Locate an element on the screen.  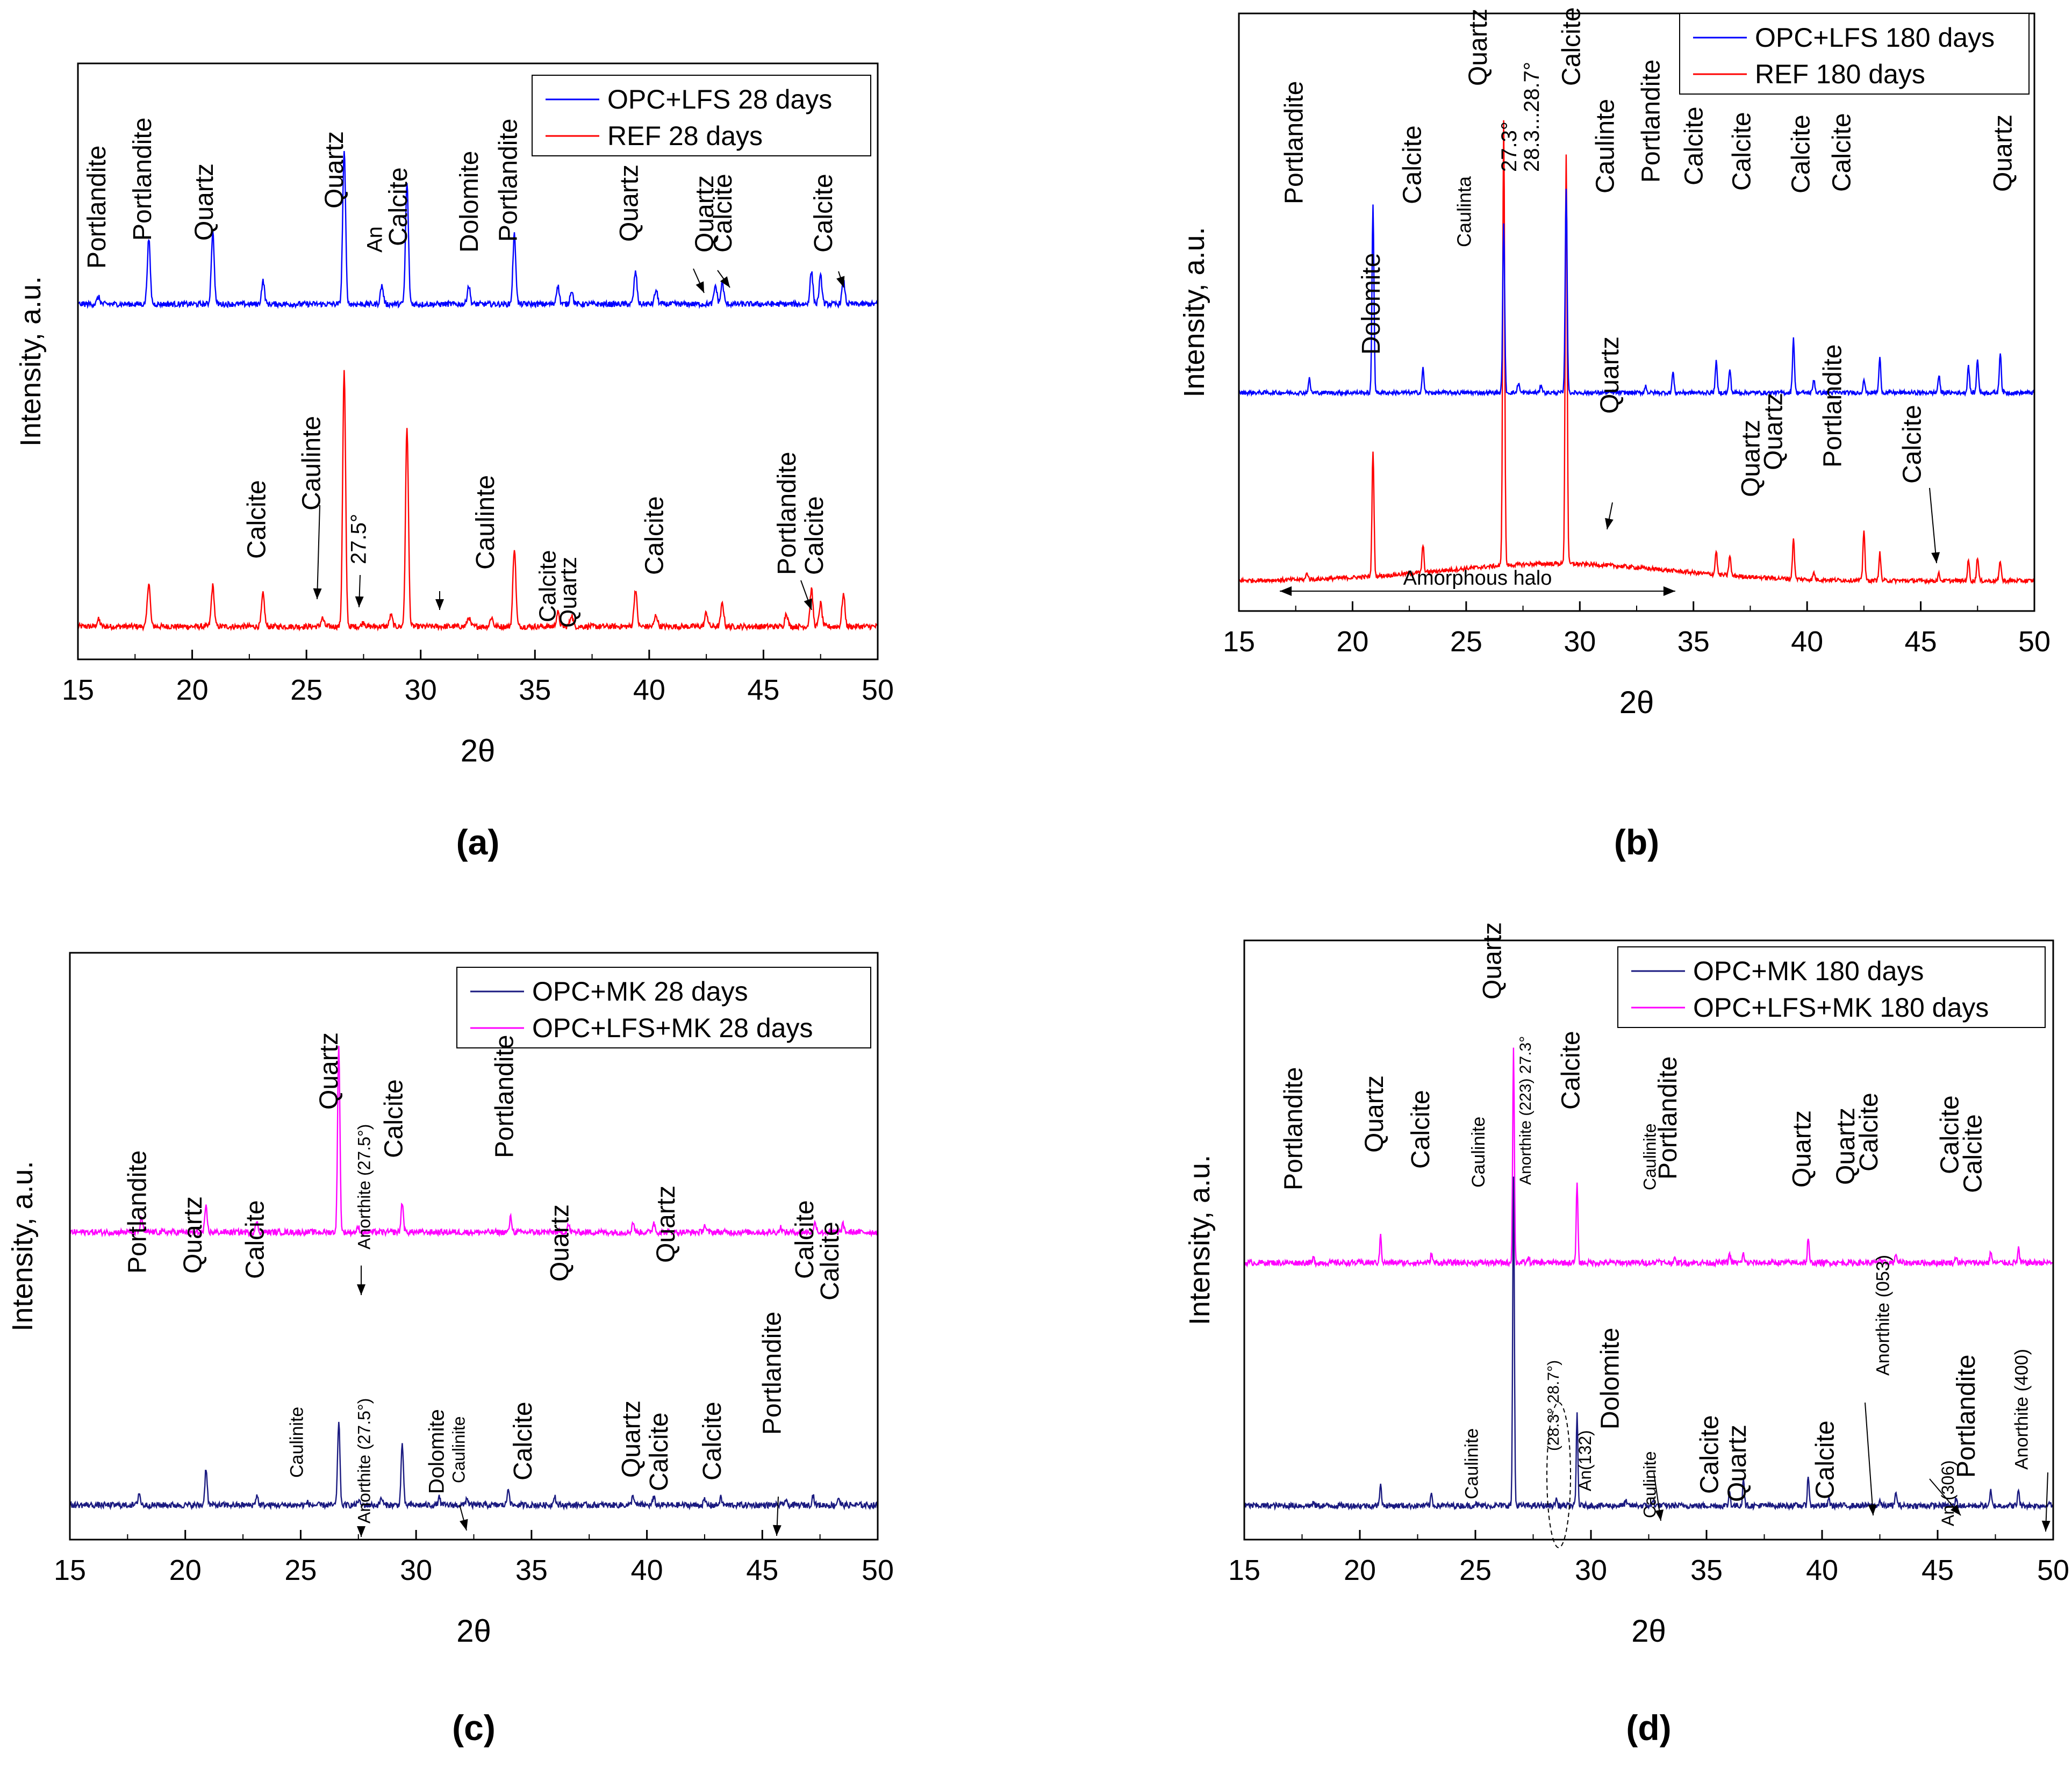
plot-frame is located at coordinates (1648, 1240).